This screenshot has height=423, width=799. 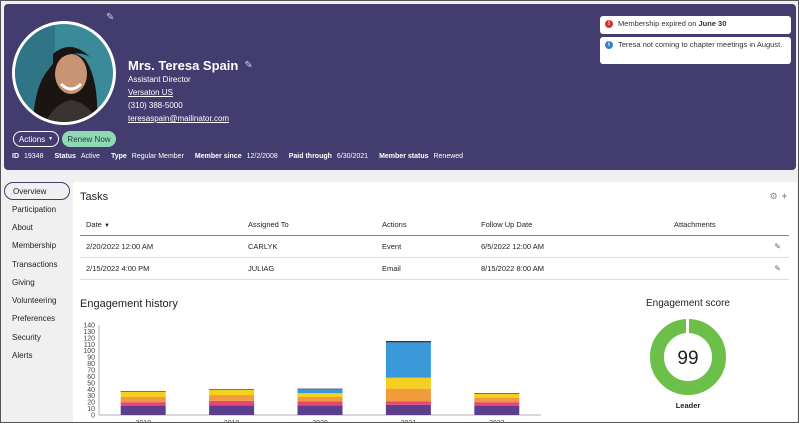 What do you see at coordinates (392, 246) in the screenshot?
I see `cell-action: Event` at bounding box center [392, 246].